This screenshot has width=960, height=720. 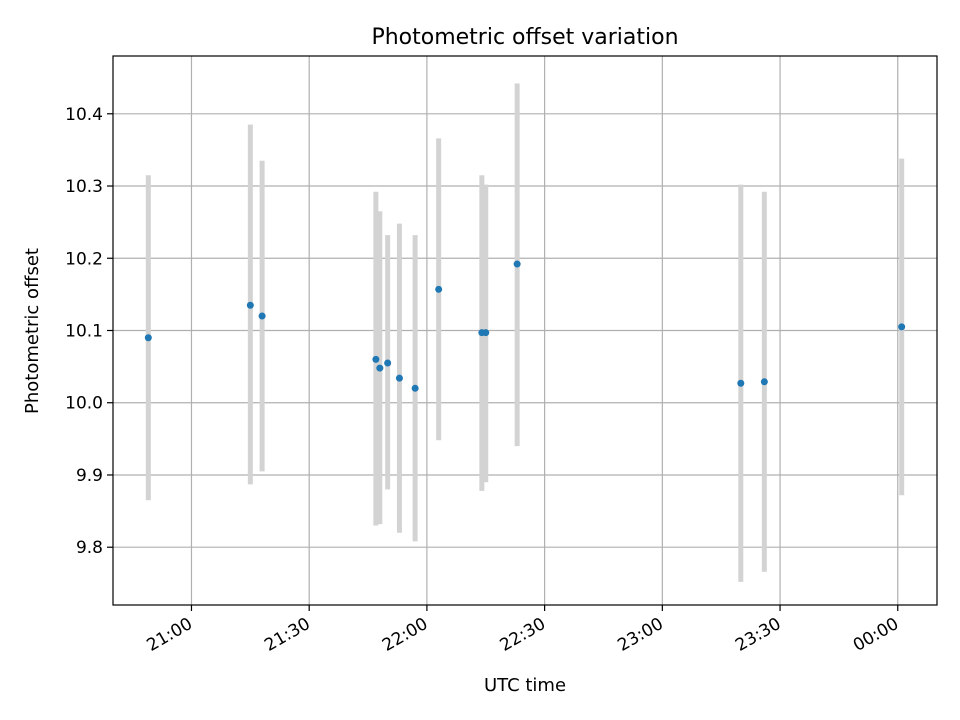 What do you see at coordinates (84, 332) in the screenshot?
I see `y-tick-label: 10.1` at bounding box center [84, 332].